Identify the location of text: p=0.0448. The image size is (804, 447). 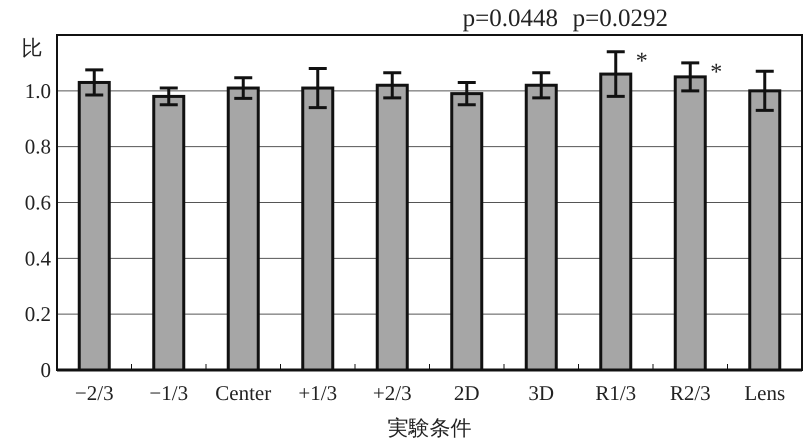
(510, 18).